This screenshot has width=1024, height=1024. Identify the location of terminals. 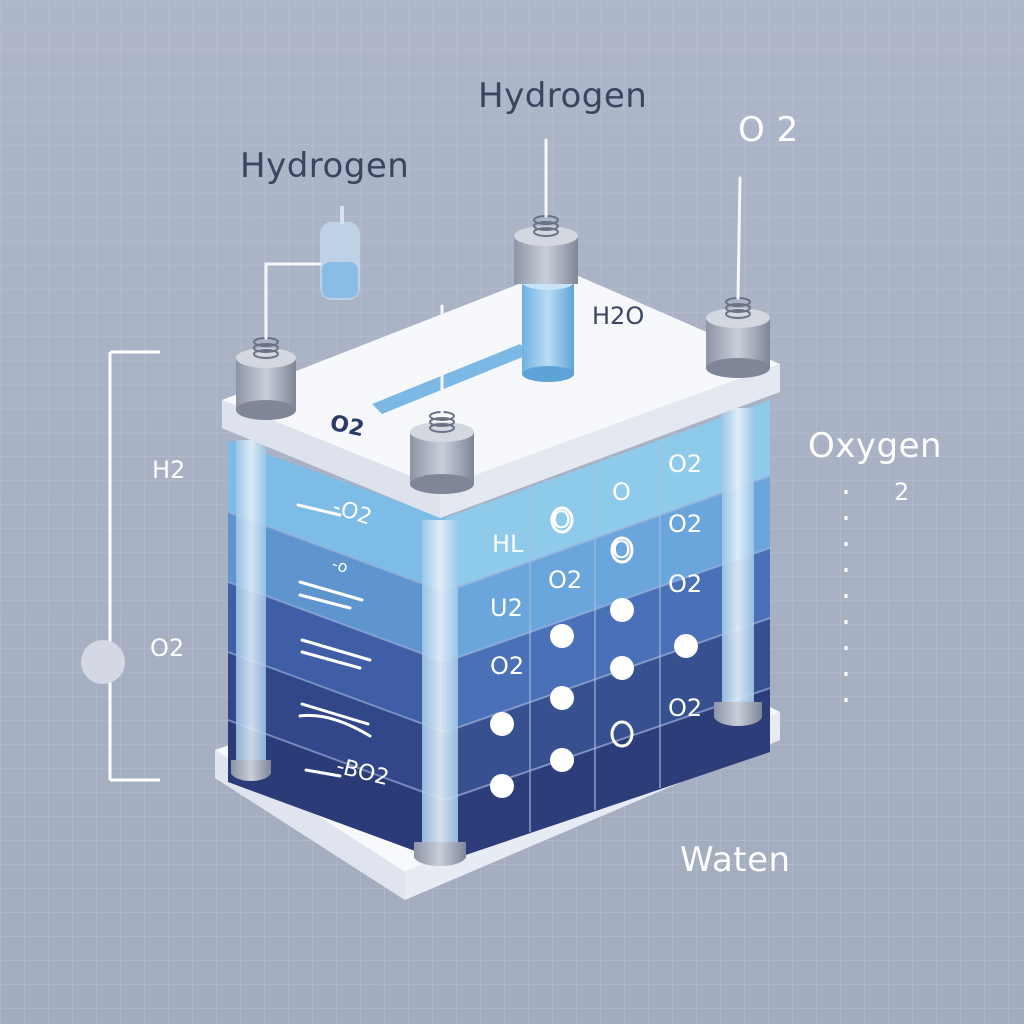
(503, 354).